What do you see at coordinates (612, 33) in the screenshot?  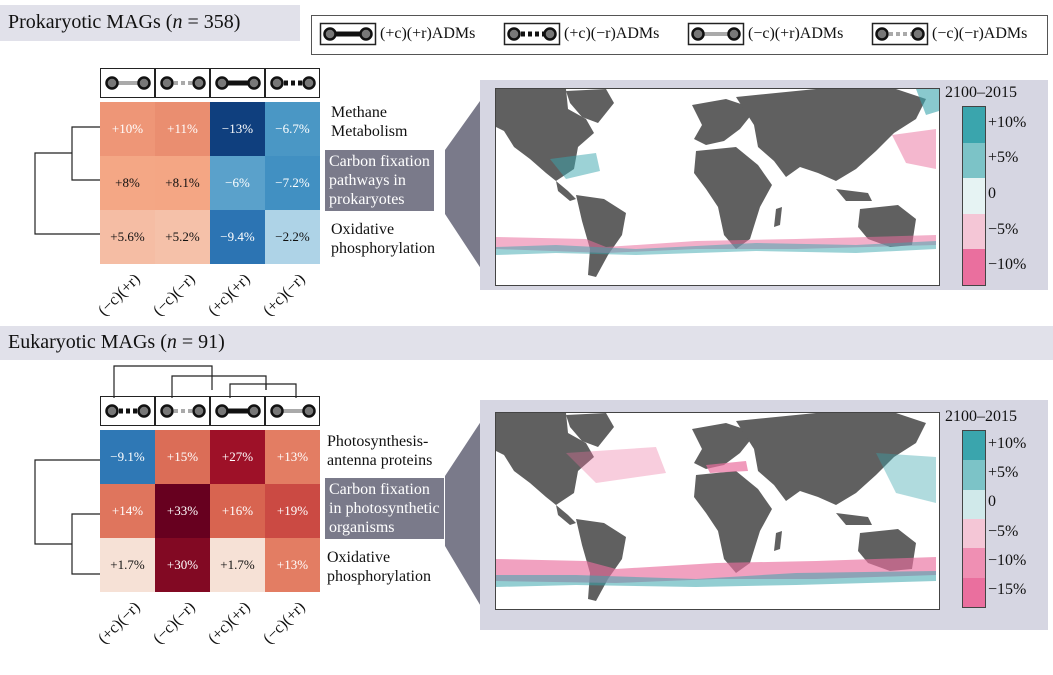 I see `legend-label: (+c)(−r)ADMs` at bounding box center [612, 33].